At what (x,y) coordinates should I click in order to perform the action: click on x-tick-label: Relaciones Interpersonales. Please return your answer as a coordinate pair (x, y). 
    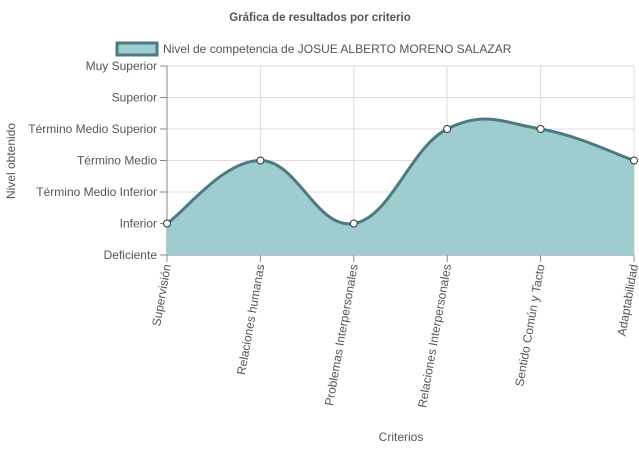
    Looking at the image, I should click on (434, 336).